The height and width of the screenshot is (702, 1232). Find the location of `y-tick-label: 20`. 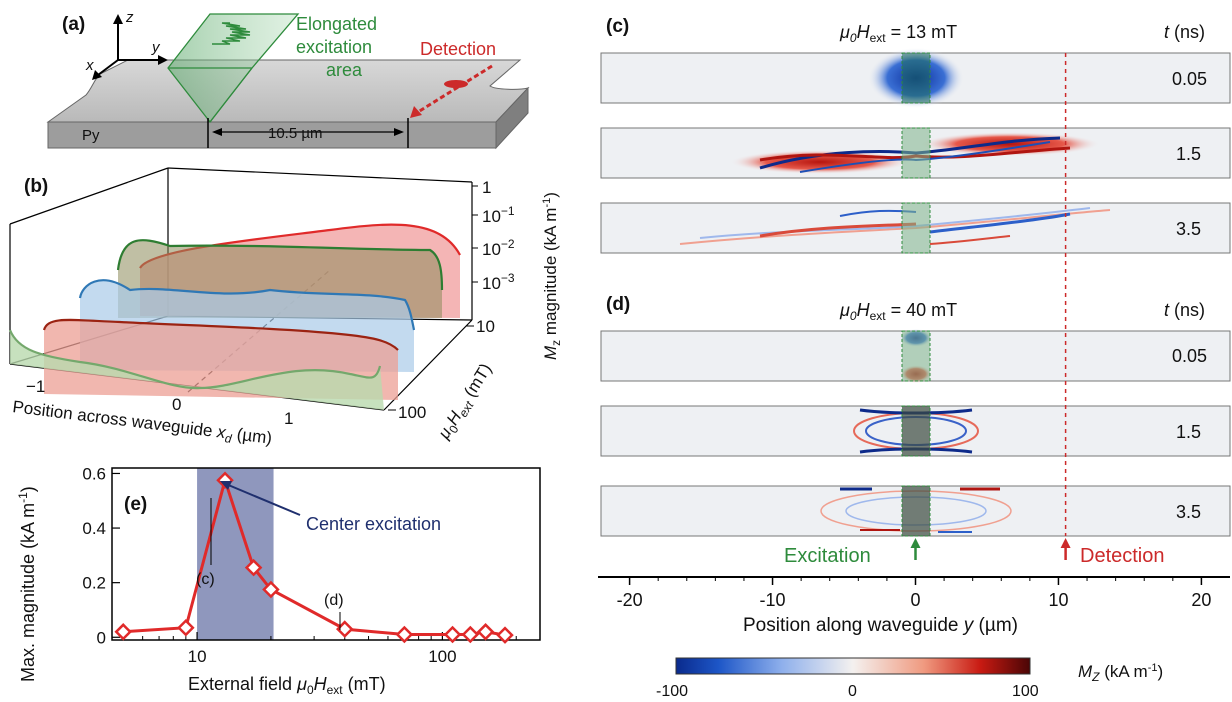

y-tick-label: 20 is located at coordinates (1201, 600).